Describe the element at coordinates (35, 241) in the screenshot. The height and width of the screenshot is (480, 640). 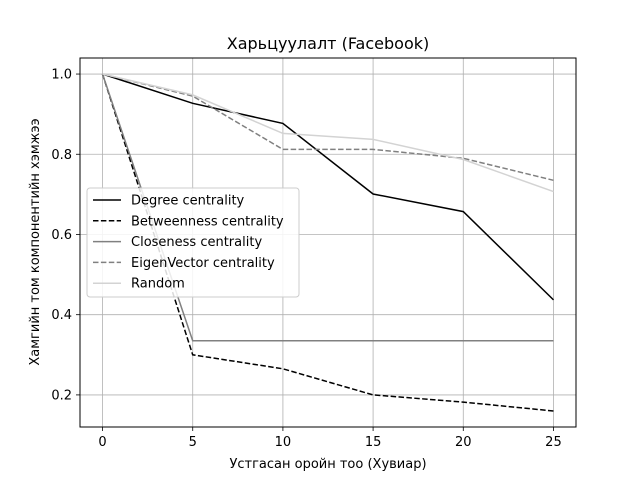
I see `y-axis-label: Хамгийн том компонентийн хэмжээ` at that location.